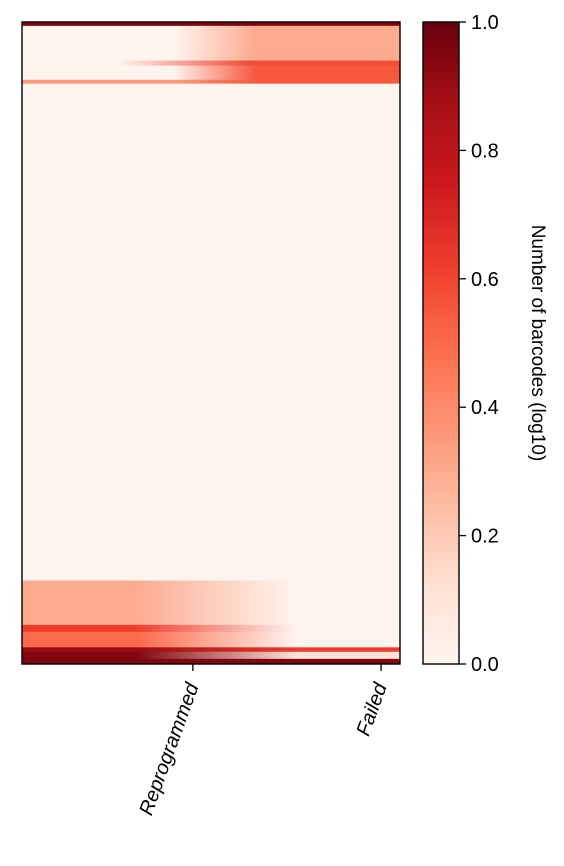  What do you see at coordinates (485, 151) in the screenshot?
I see `colorbar-tick-label: 0.8` at bounding box center [485, 151].